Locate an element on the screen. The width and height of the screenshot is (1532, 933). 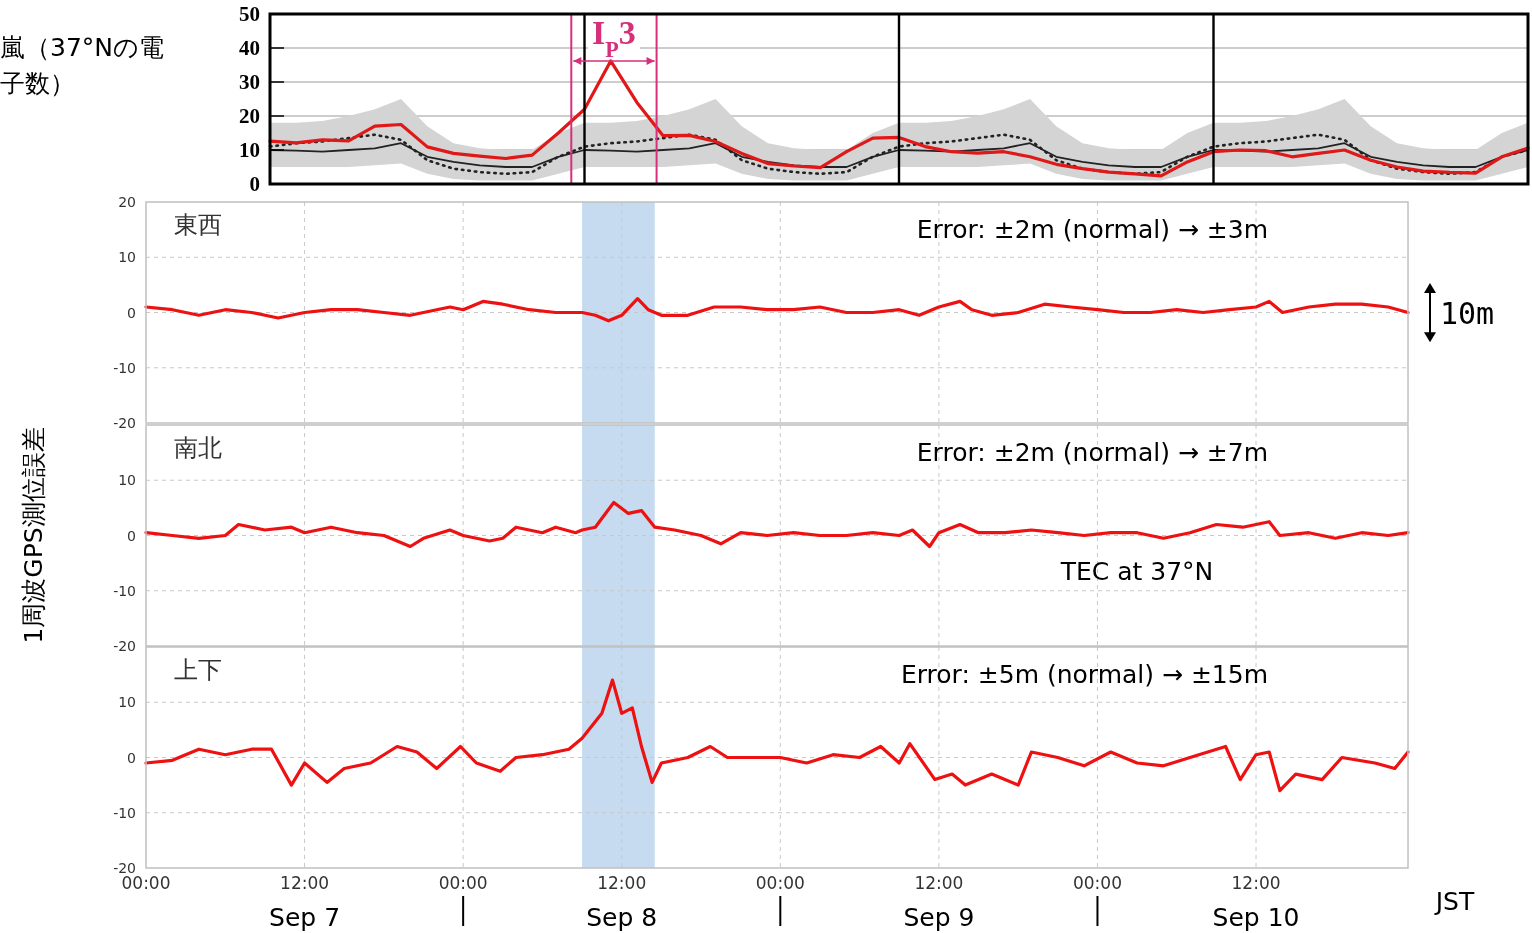
y-tick-label: 30 is located at coordinates (249, 82).